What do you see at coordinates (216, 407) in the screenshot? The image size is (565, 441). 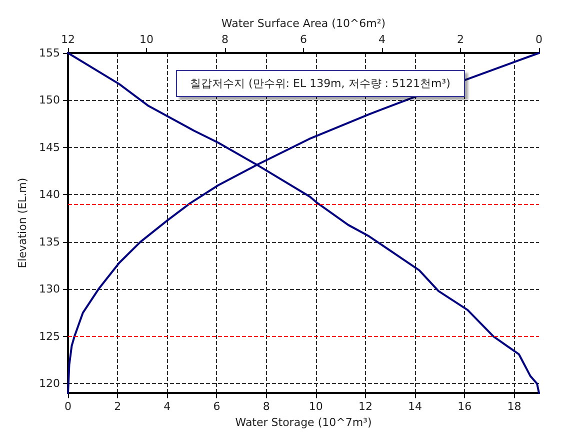 I see `x-tick-label: 6` at bounding box center [216, 407].